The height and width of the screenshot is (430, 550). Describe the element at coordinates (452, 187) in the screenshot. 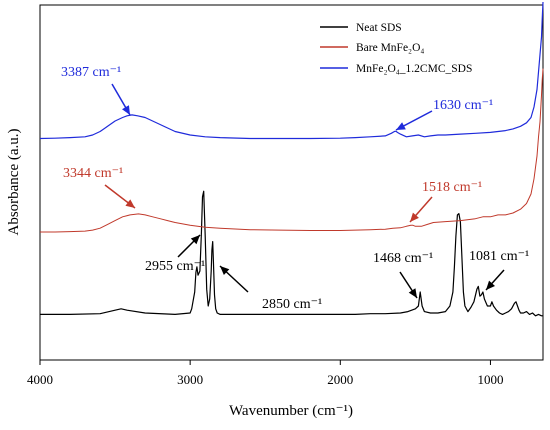

I see `peak-annotation-label: 1518 cm⁻¹` at that location.